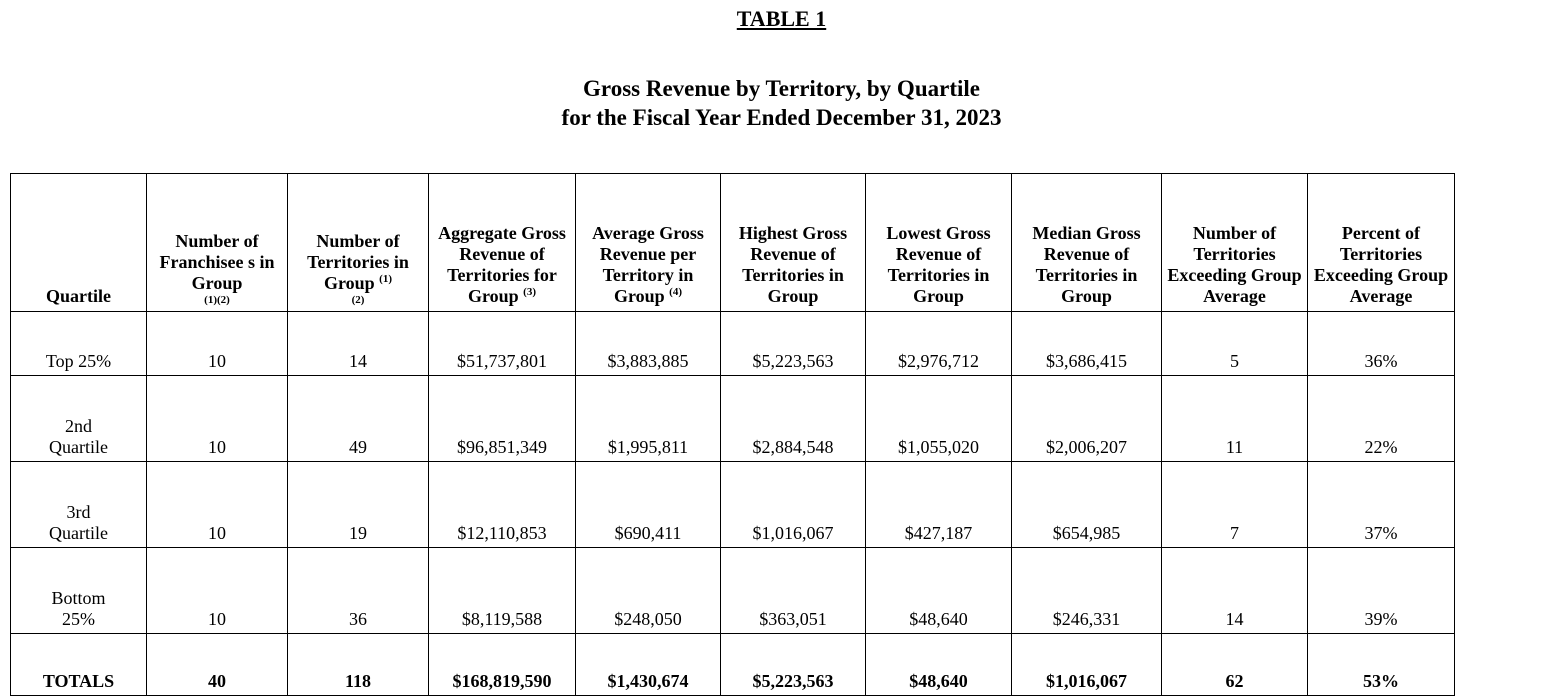 The image size is (1563, 696). Describe the element at coordinates (648, 344) in the screenshot. I see `row-average: $3,883,885` at that location.